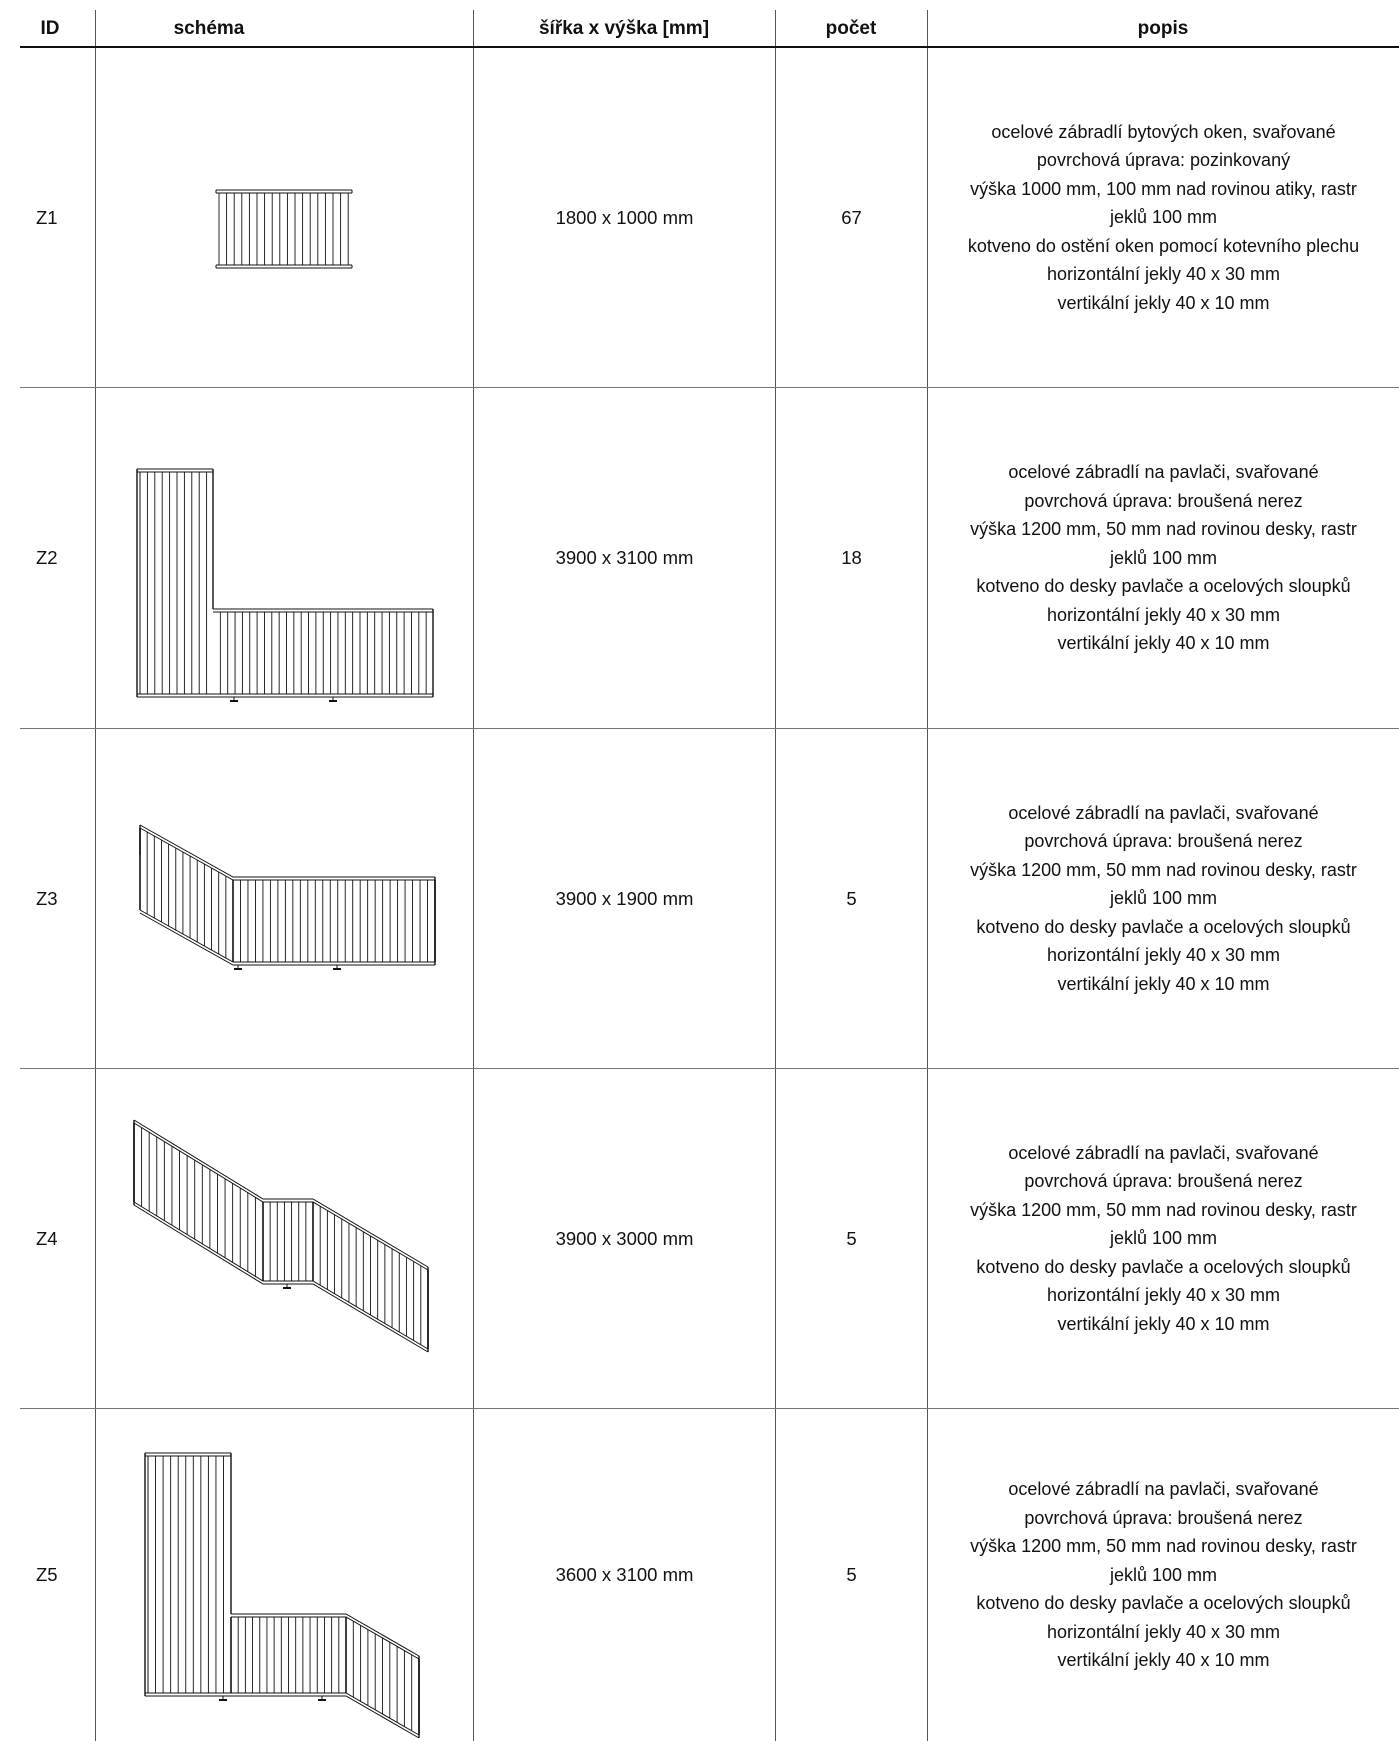 Image resolution: width=1399 pixels, height=1741 pixels. Describe the element at coordinates (47, 557) in the screenshot. I see `row-id: Z2` at that location.